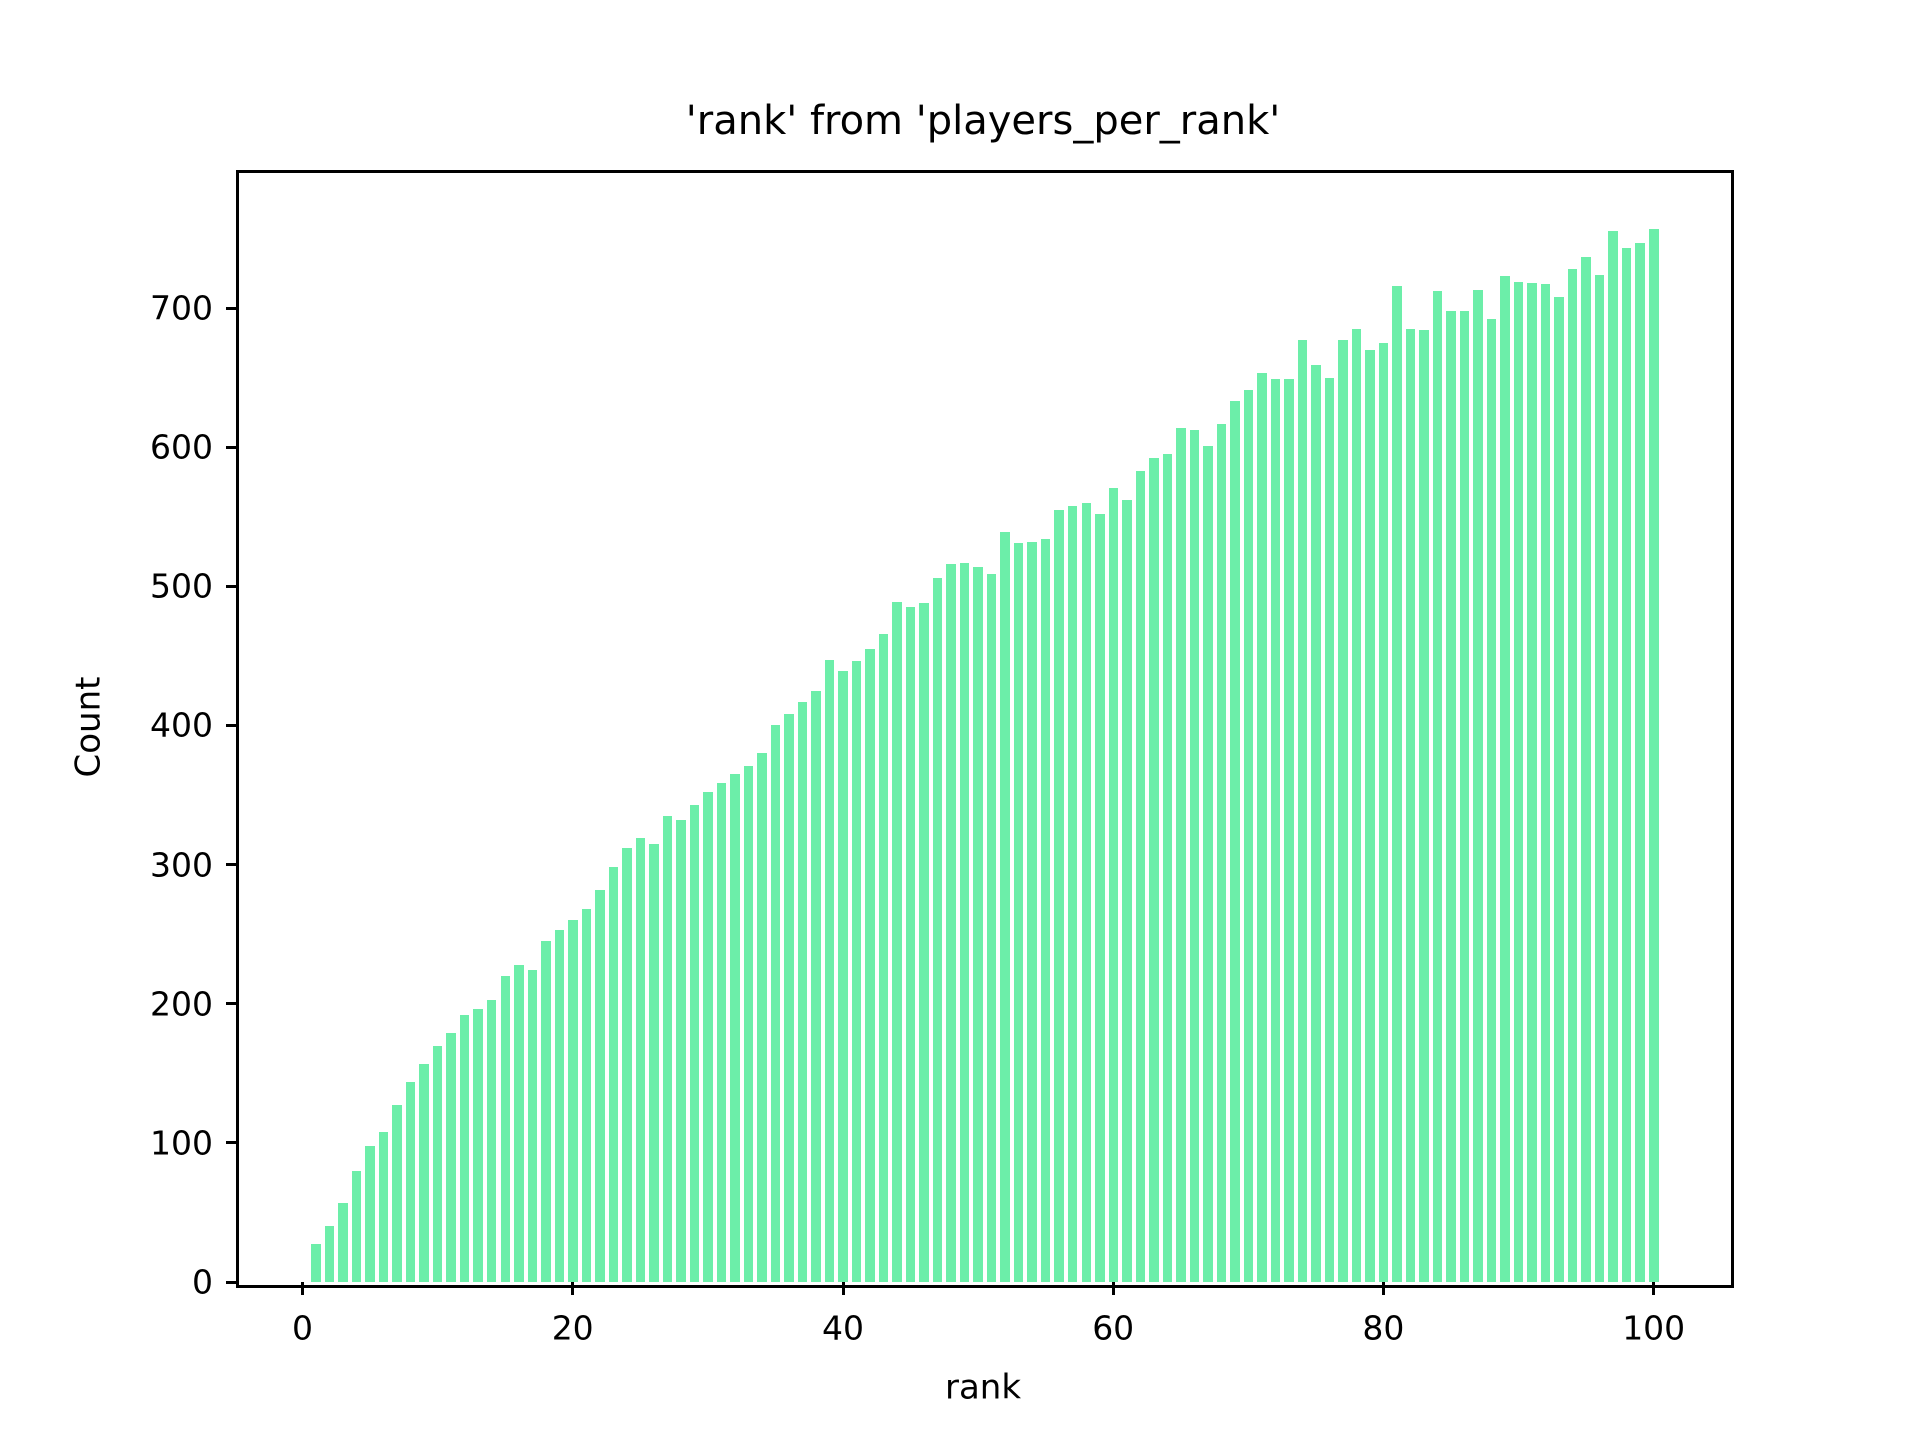  What do you see at coordinates (572, 1328) in the screenshot?
I see `x-tick-label-20: 20` at bounding box center [572, 1328].